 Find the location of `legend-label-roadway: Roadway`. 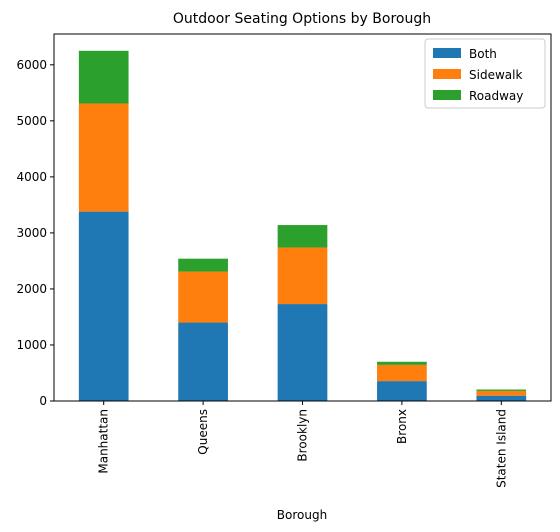

legend-label-roadway: Roadway is located at coordinates (496, 96).